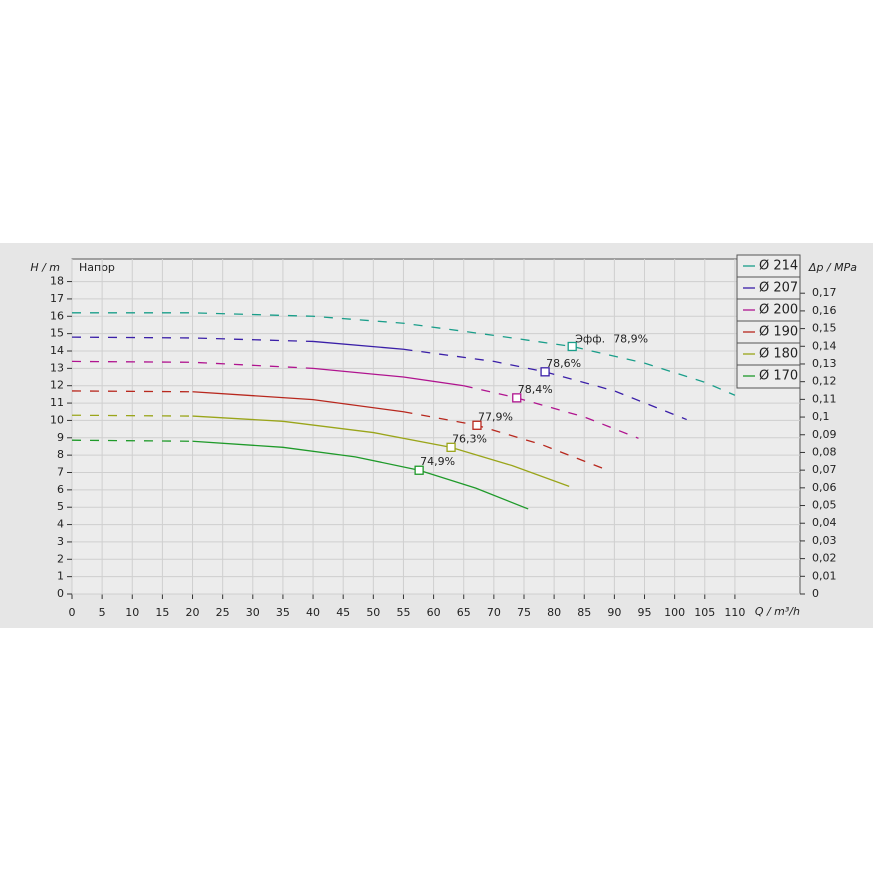 This screenshot has height=873, width=873. Describe the element at coordinates (193, 612) in the screenshot. I see `x-tick-label: 20` at that location.